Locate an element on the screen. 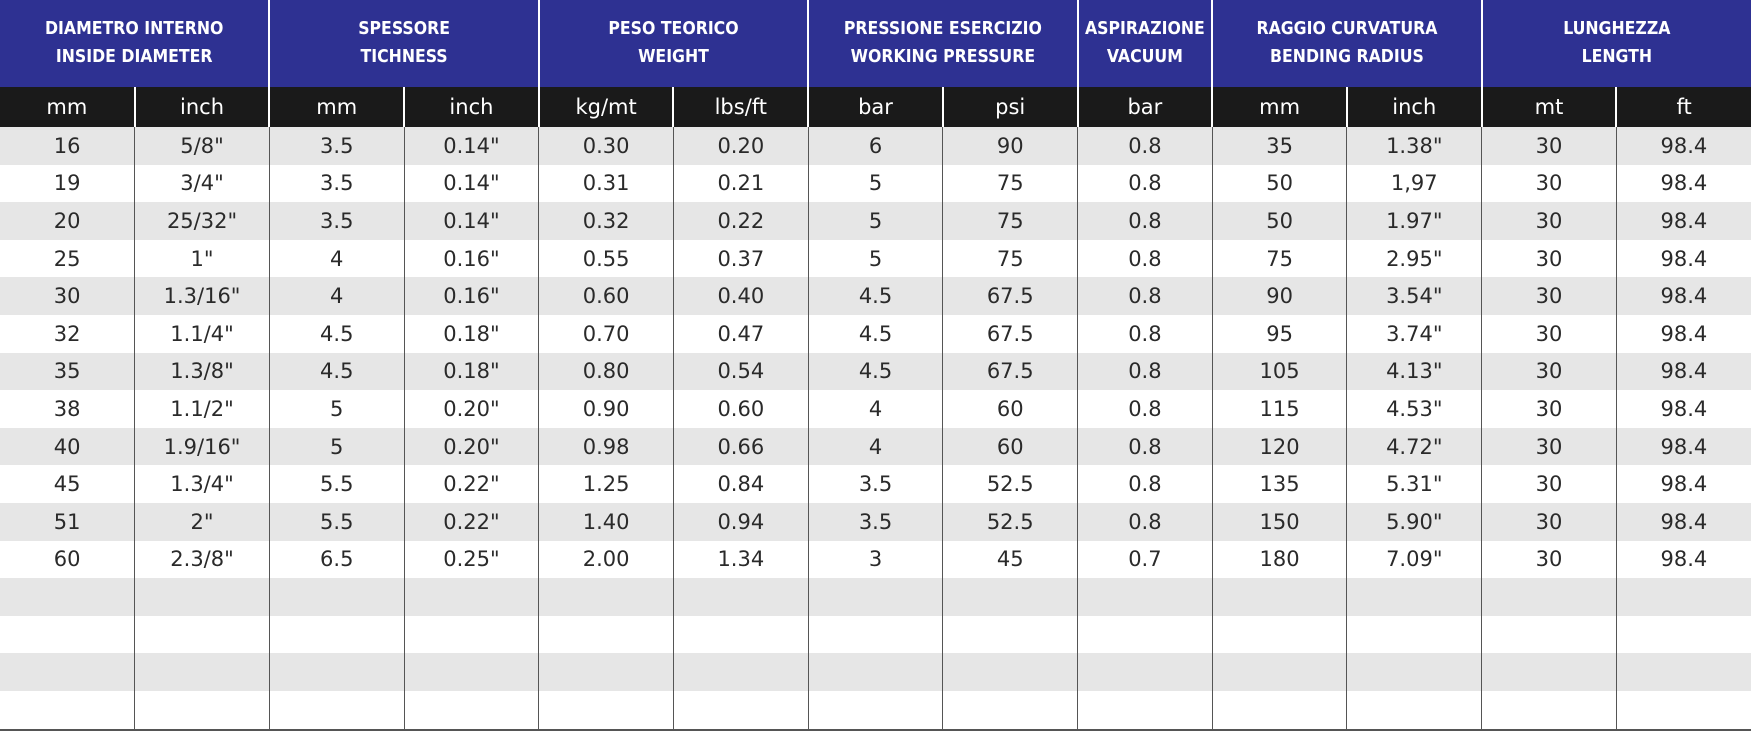  table-cell: 5.31" is located at coordinates (1414, 484).